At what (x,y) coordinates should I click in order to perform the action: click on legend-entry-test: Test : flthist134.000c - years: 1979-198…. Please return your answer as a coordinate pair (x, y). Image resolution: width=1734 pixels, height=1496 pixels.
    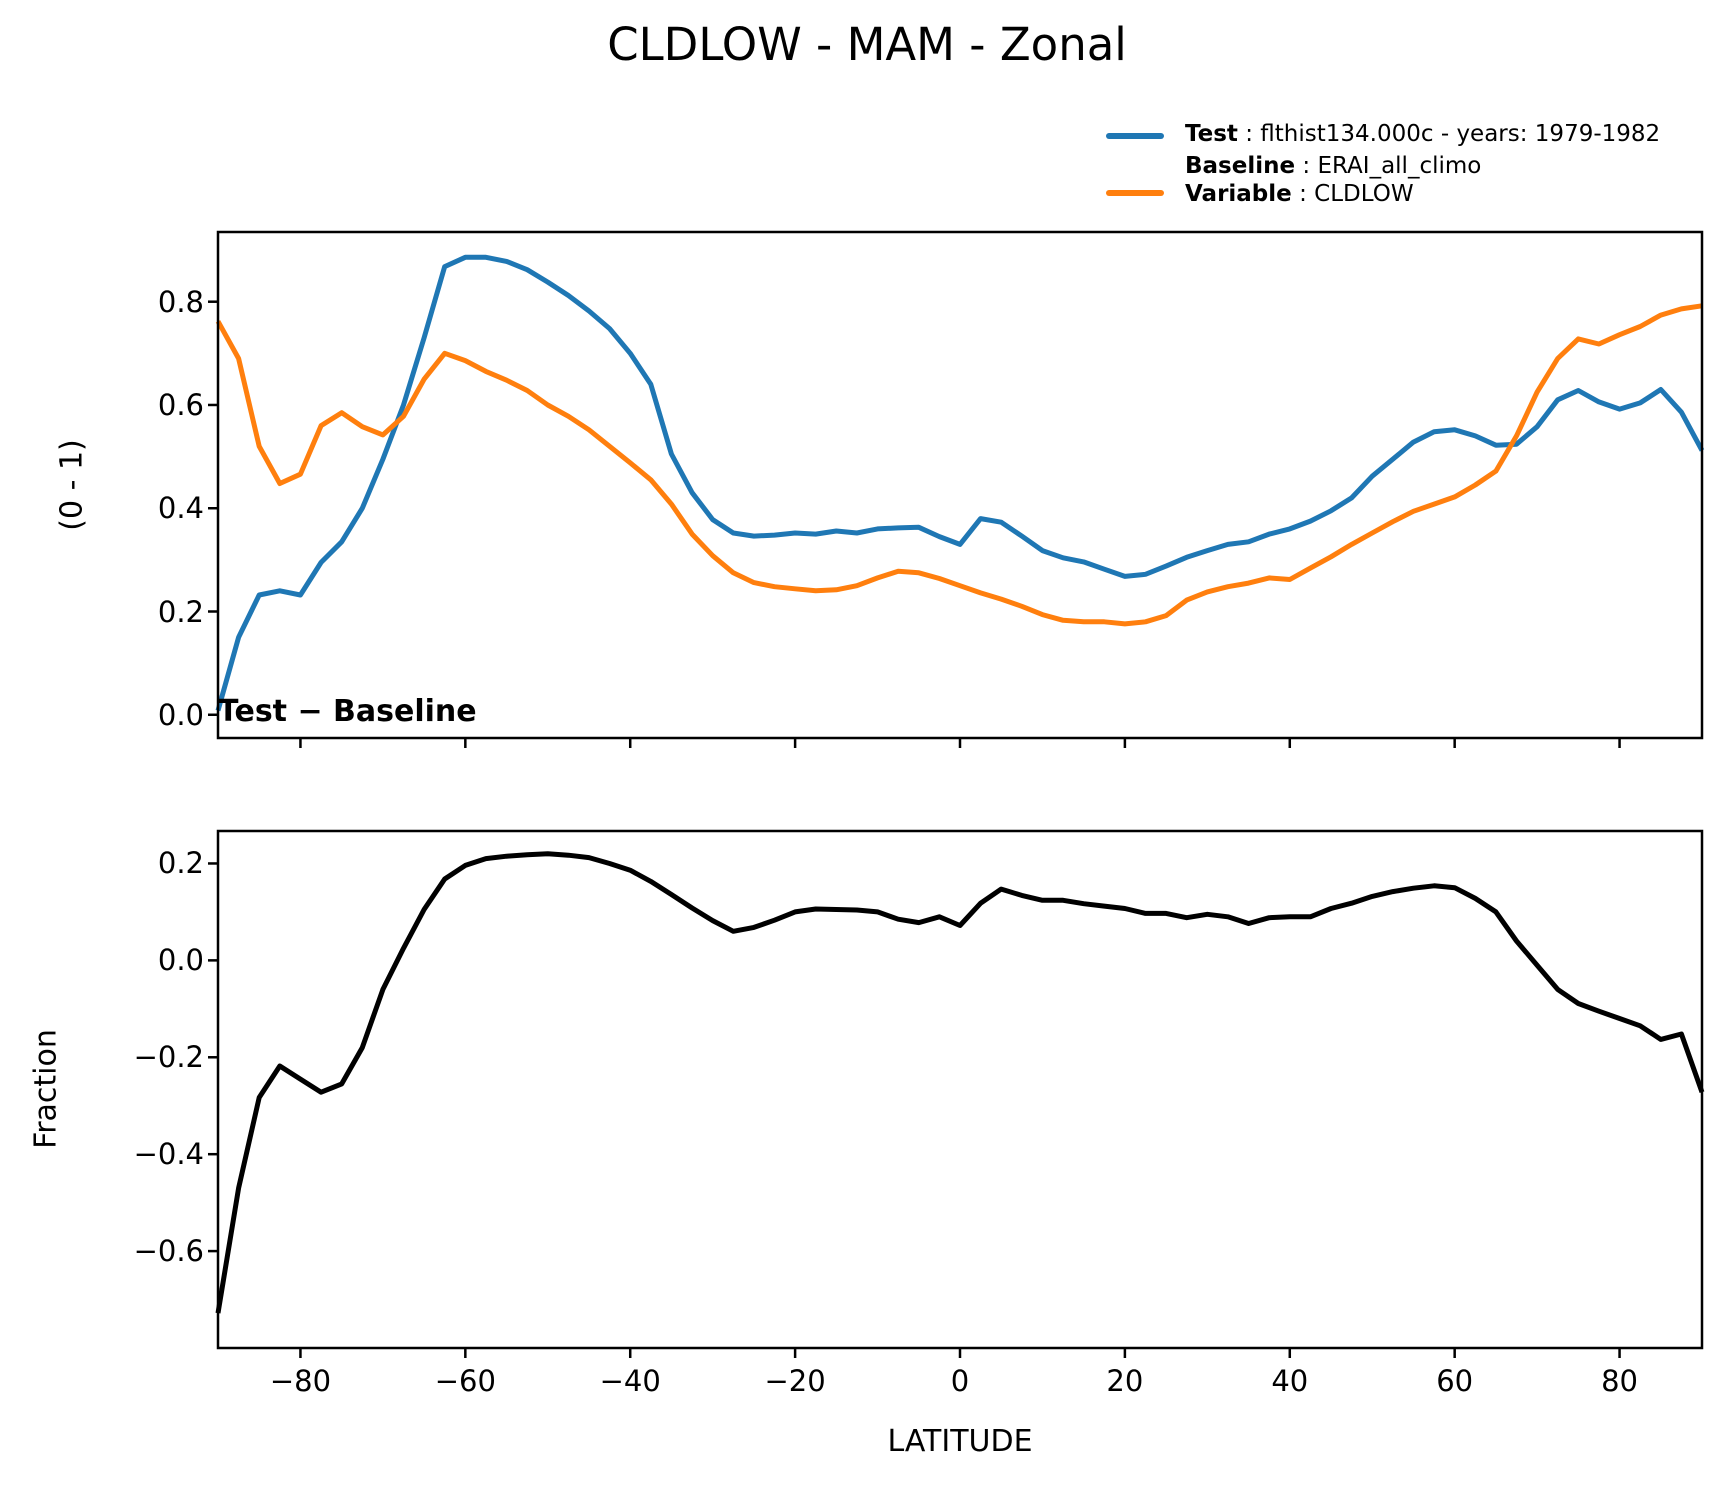
    Looking at the image, I should click on (1422, 134).